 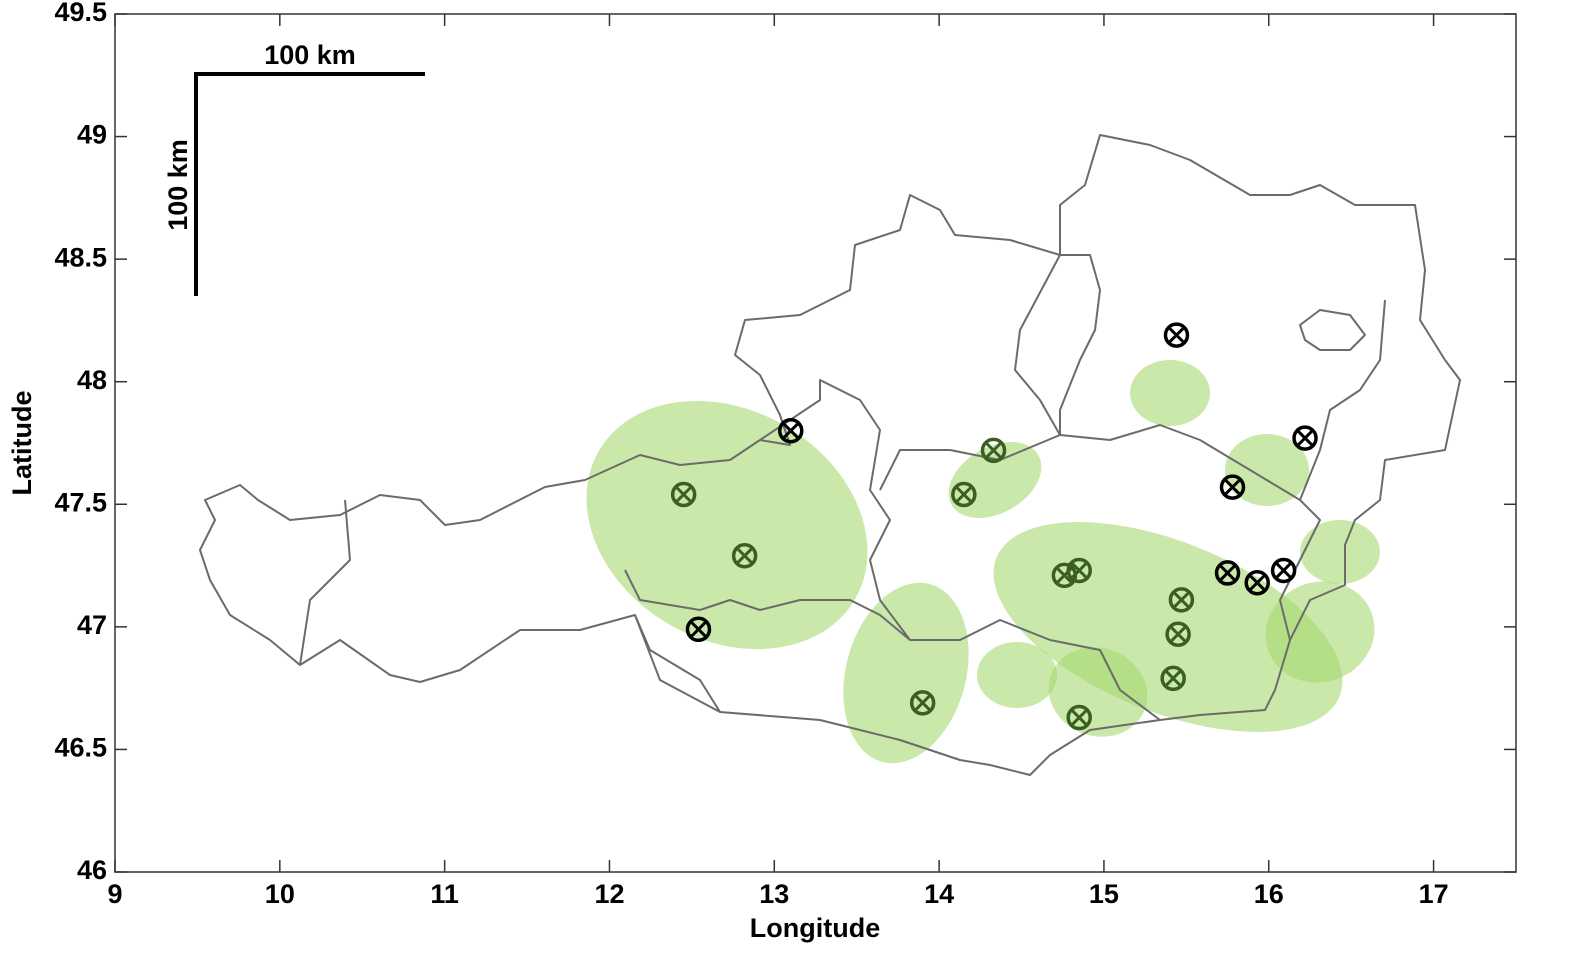 What do you see at coordinates (114, 894) in the screenshot?
I see `x-tick-label: 9` at bounding box center [114, 894].